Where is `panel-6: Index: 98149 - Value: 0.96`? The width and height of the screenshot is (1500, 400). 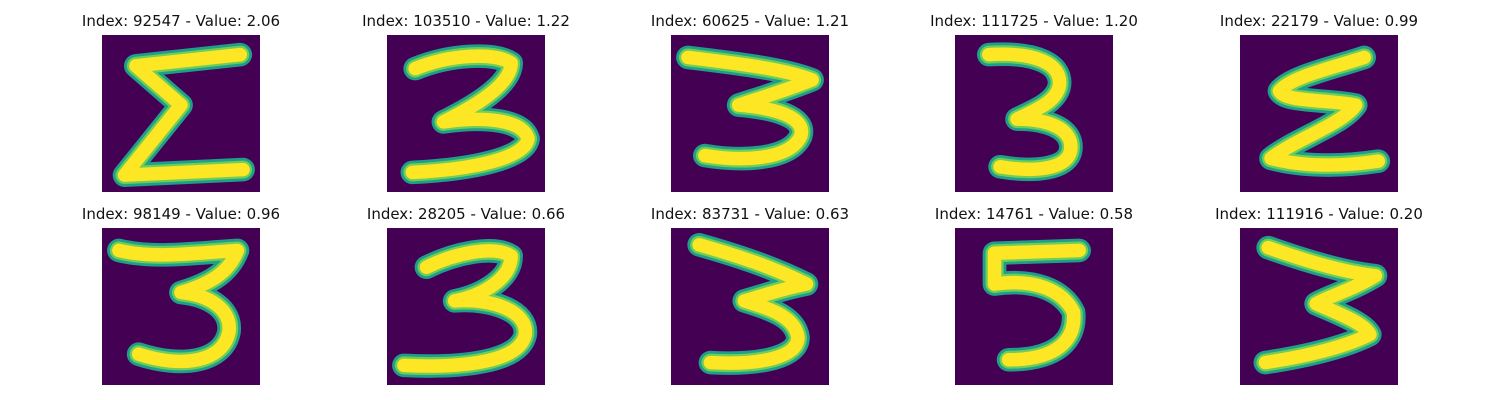 panel-6: Index: 98149 - Value: 0.96 is located at coordinates (181, 294).